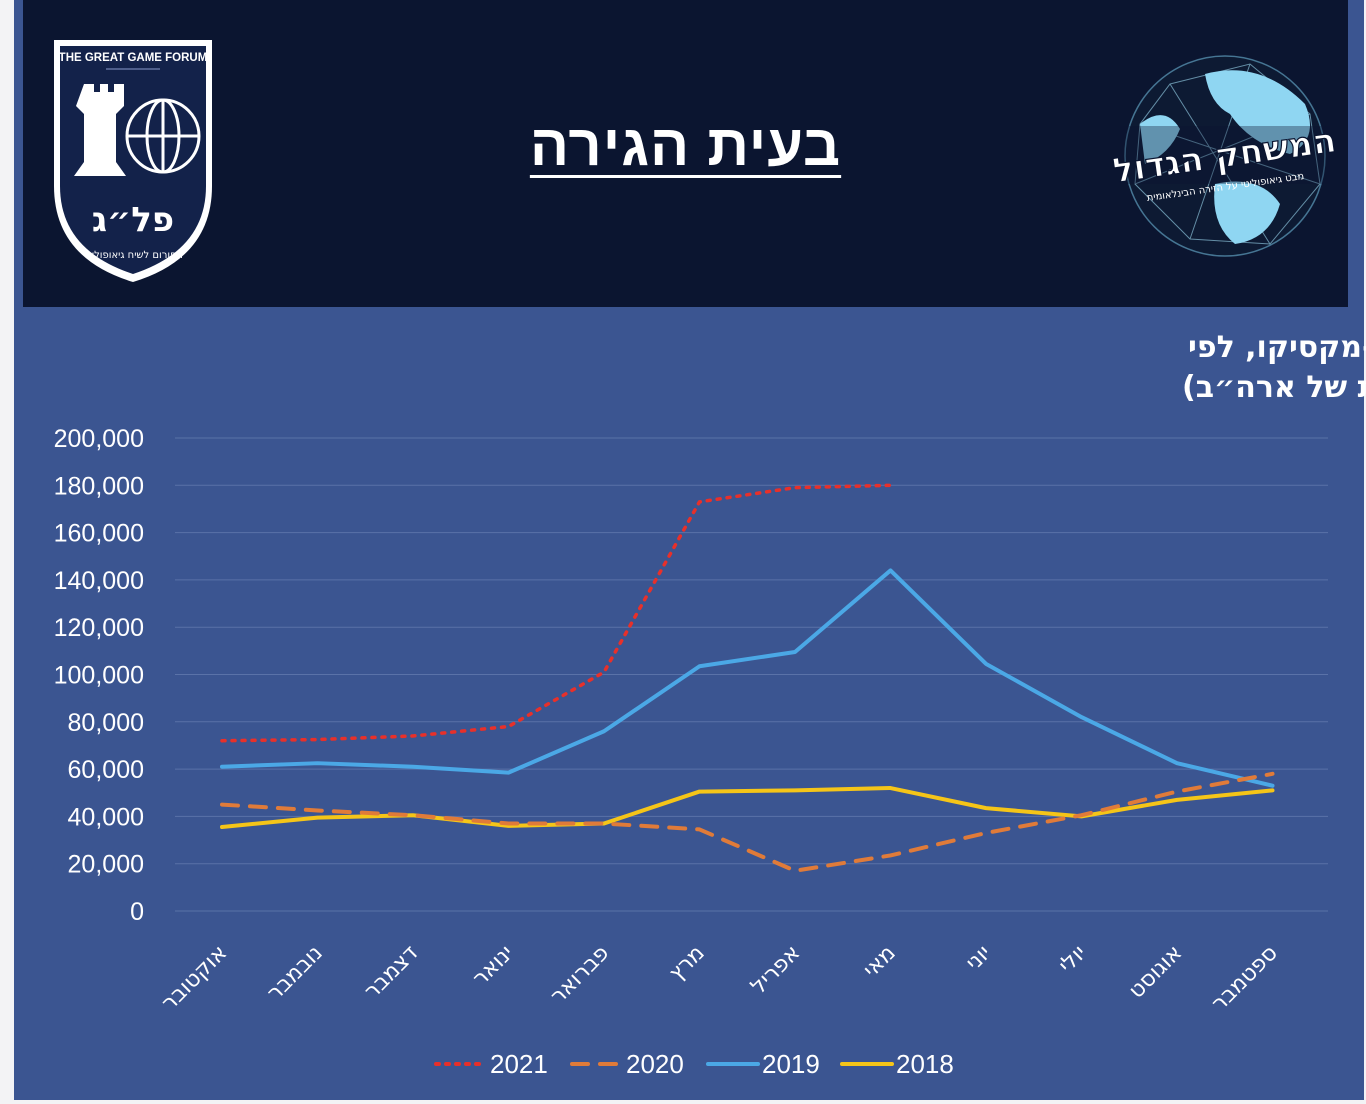  What do you see at coordinates (925, 1064) in the screenshot?
I see `legend-label-2018: 2018` at bounding box center [925, 1064].